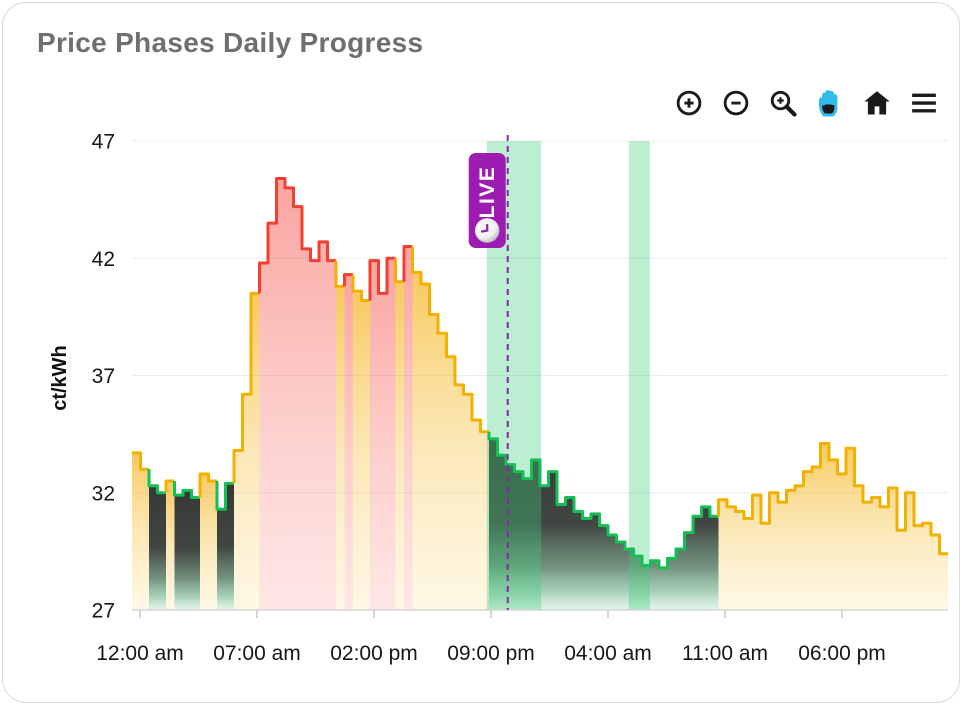 This screenshot has width=962, height=705. Describe the element at coordinates (257, 653) in the screenshot. I see `x-tick-label: 07:00 am` at that location.